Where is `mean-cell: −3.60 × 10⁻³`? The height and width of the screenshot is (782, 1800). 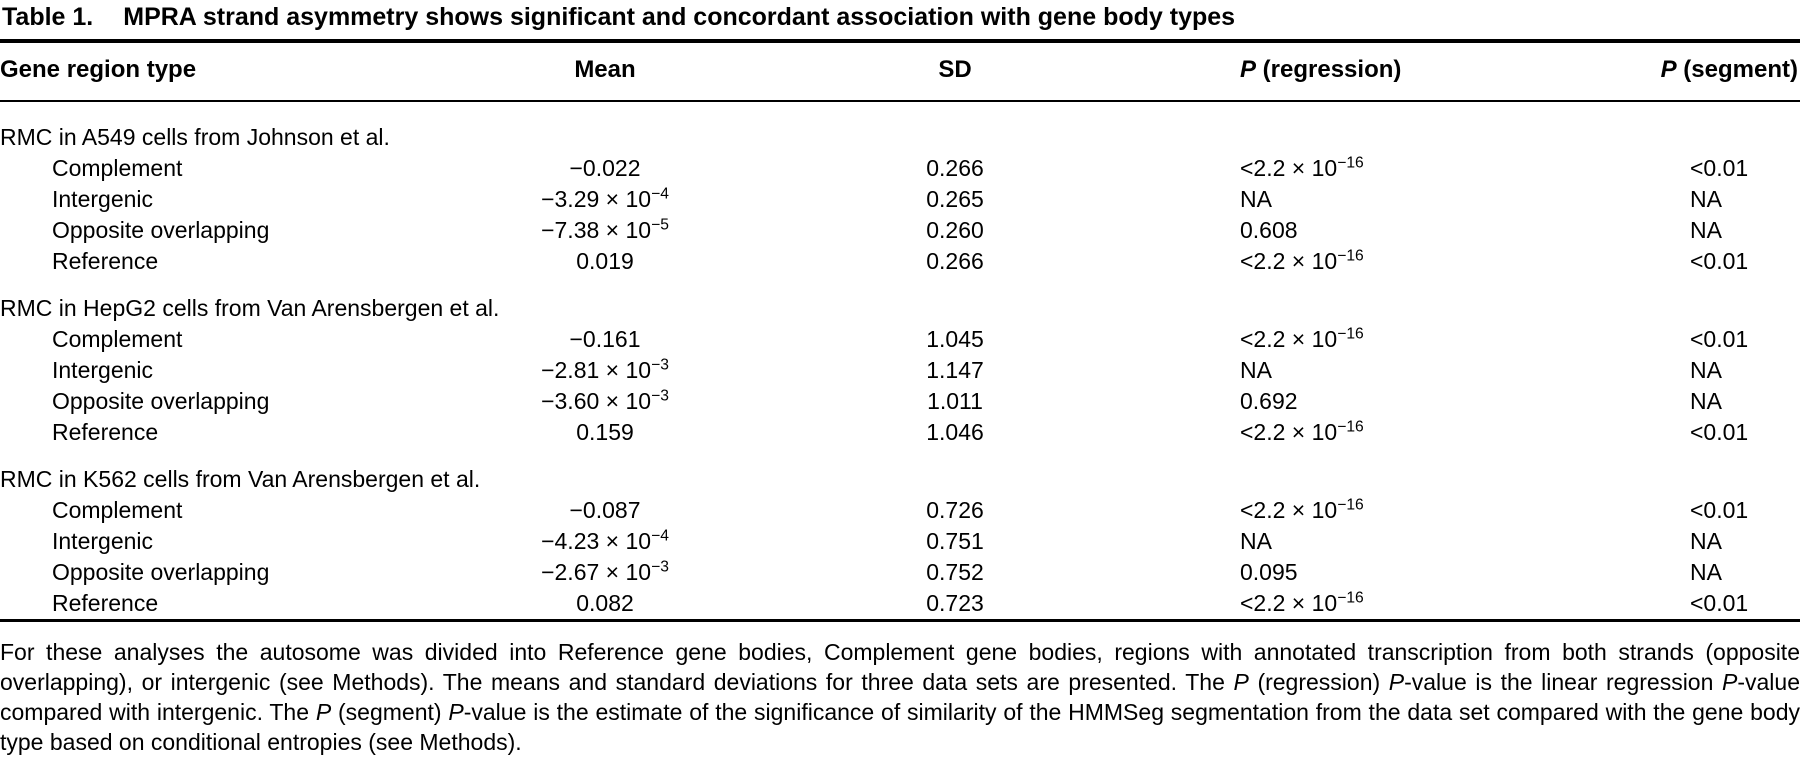
mean-cell: −3.60 × 10⁻³ is located at coordinates (605, 400).